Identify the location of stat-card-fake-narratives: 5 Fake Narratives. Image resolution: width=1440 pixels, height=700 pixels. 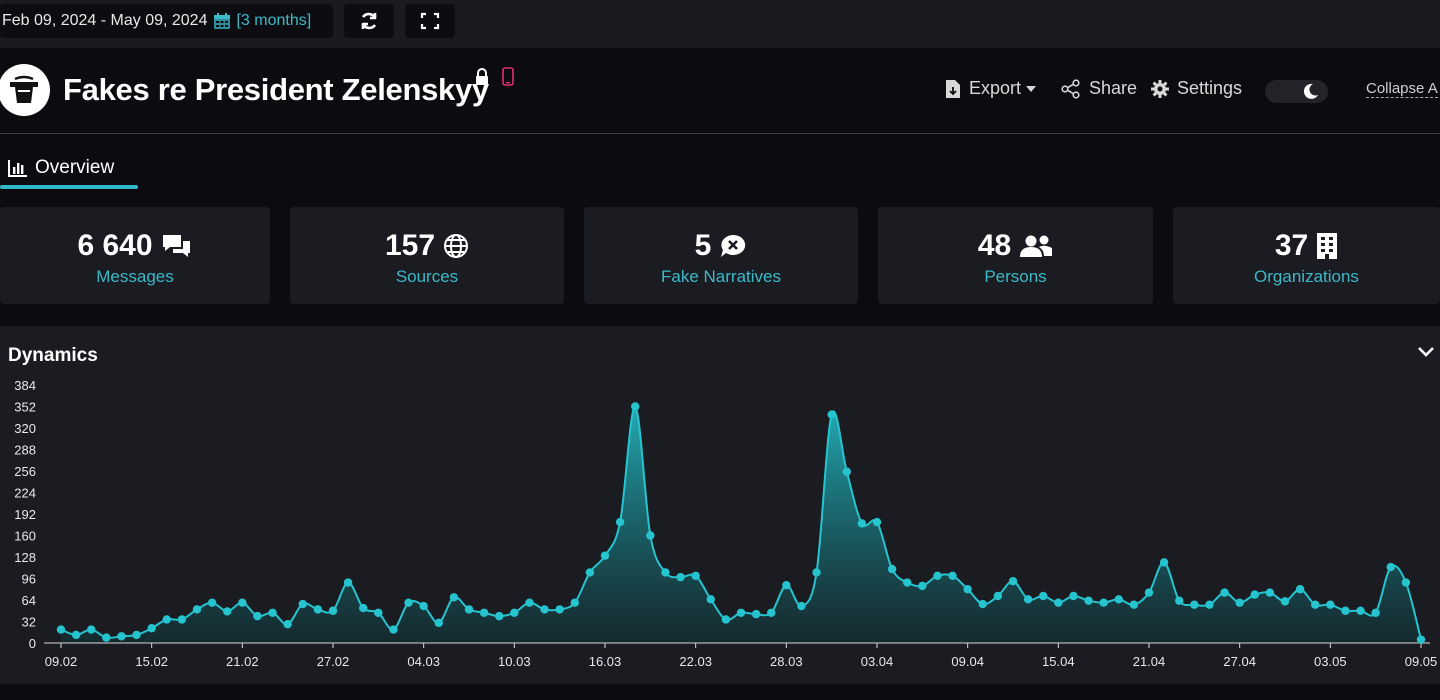
(721, 255).